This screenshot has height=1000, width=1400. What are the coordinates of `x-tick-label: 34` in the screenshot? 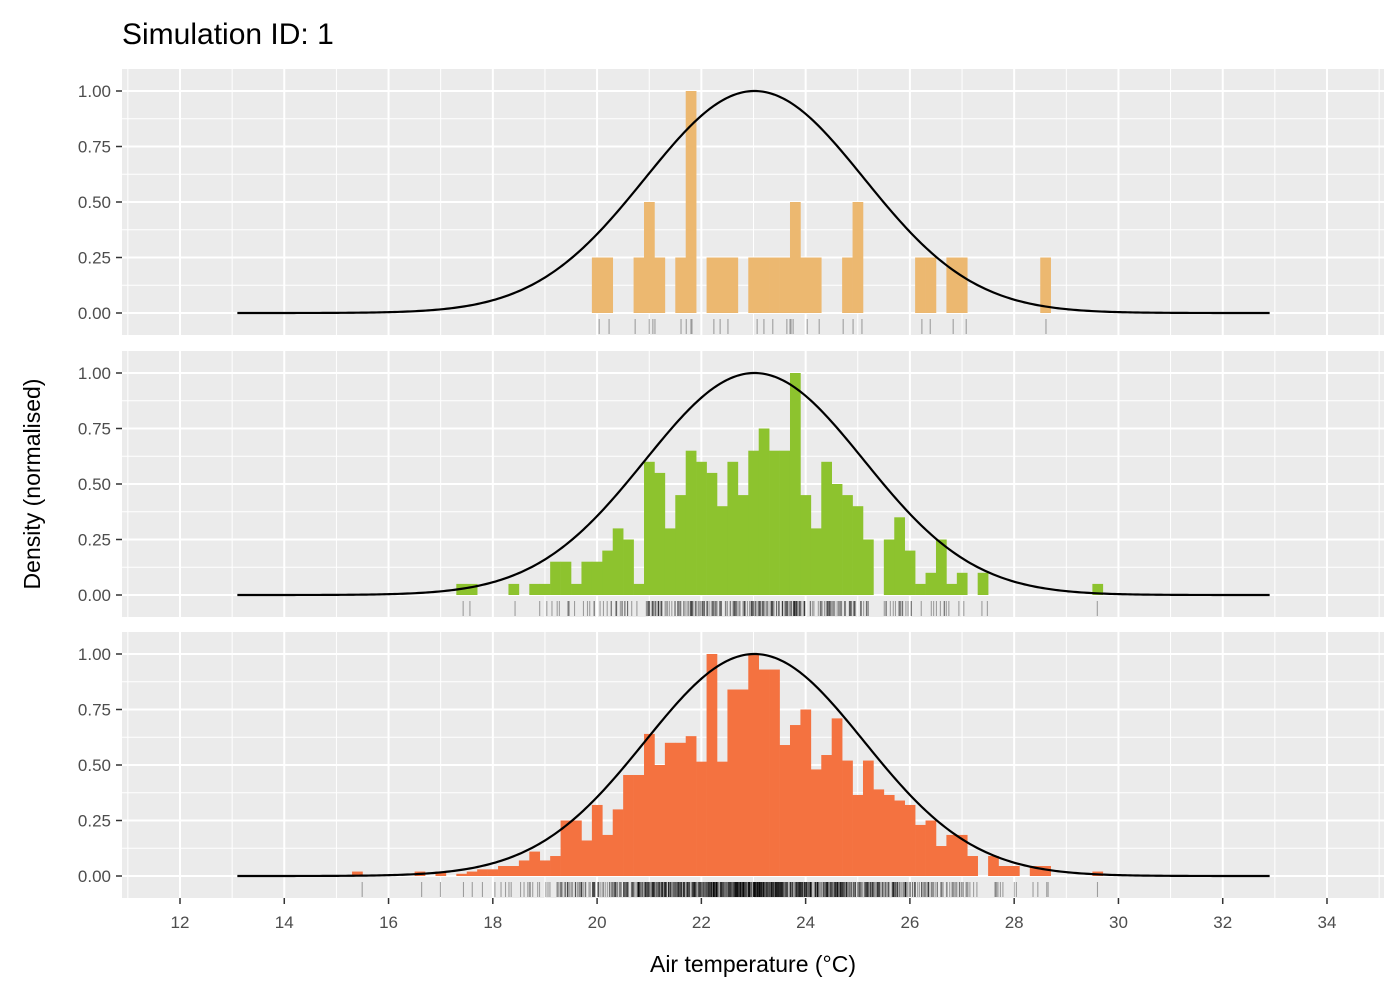 It's located at (1327, 922).